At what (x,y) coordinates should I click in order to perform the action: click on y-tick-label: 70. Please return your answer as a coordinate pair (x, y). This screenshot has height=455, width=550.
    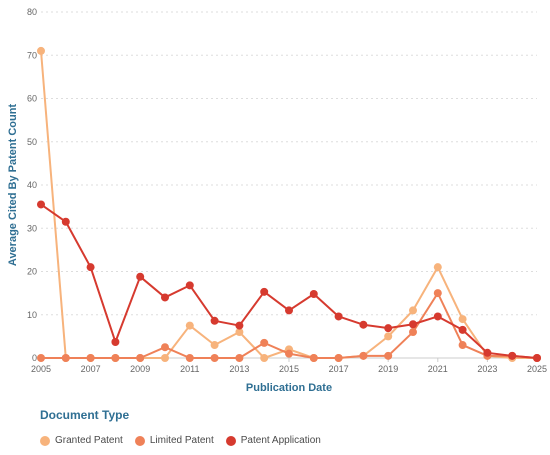
    Looking at the image, I should click on (32, 55).